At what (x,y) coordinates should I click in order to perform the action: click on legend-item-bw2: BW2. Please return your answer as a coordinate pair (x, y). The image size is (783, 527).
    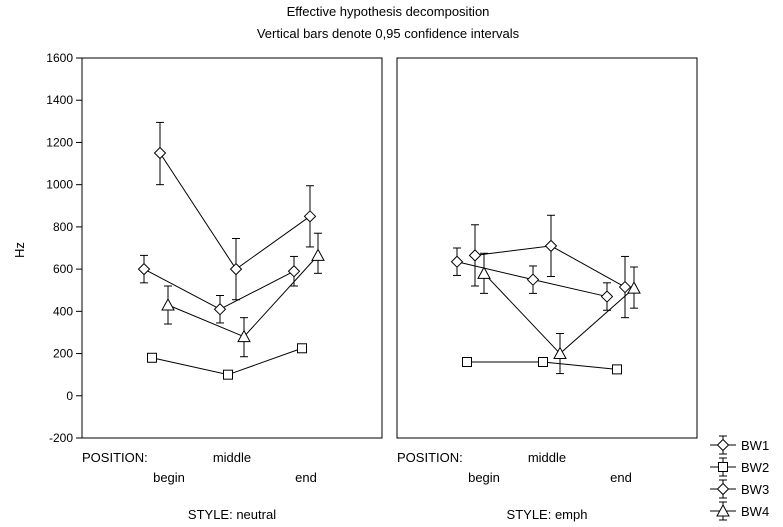
    Looking at the image, I should click on (739, 467).